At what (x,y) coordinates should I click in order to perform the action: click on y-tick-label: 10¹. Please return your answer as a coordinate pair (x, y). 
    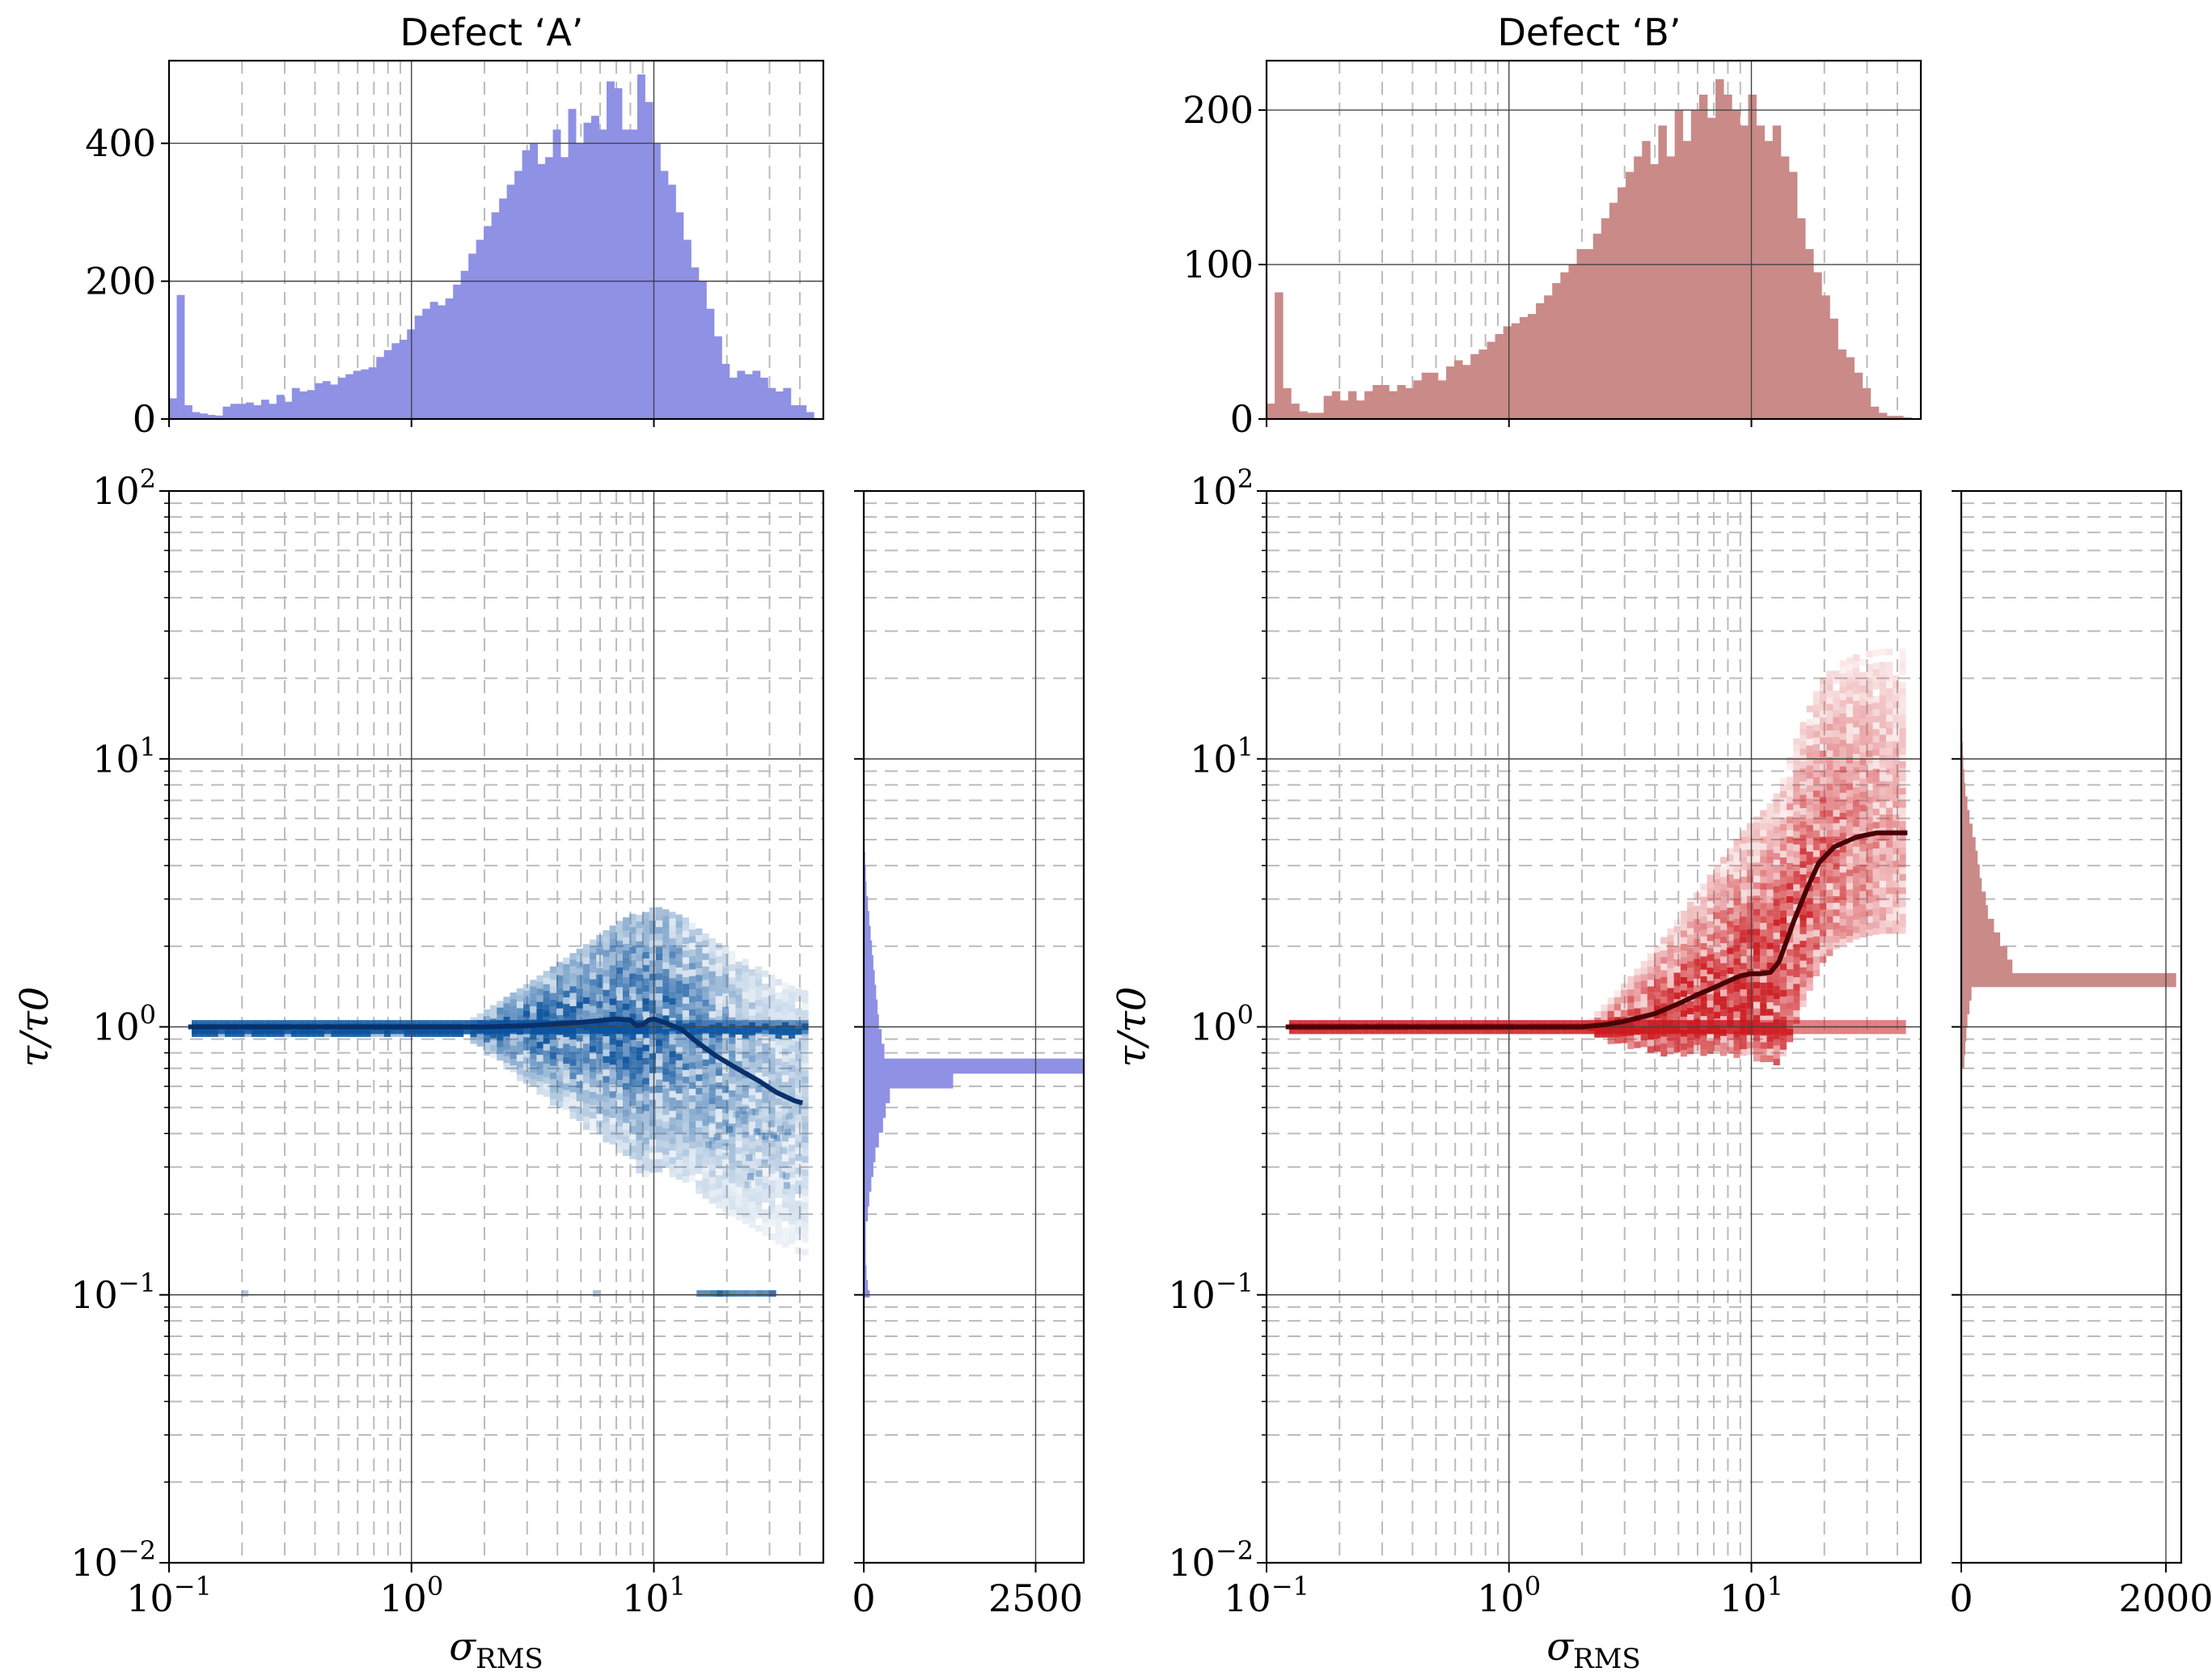
    Looking at the image, I should click on (1222, 756).